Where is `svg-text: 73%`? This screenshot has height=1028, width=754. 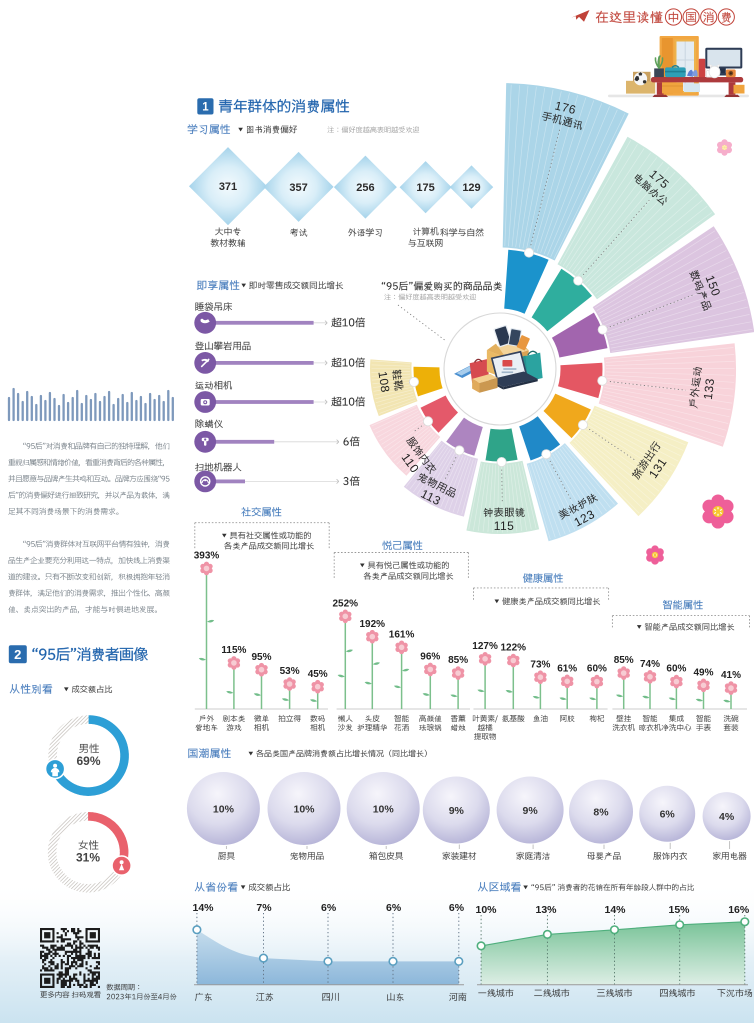 svg-text: 73% is located at coordinates (540, 664).